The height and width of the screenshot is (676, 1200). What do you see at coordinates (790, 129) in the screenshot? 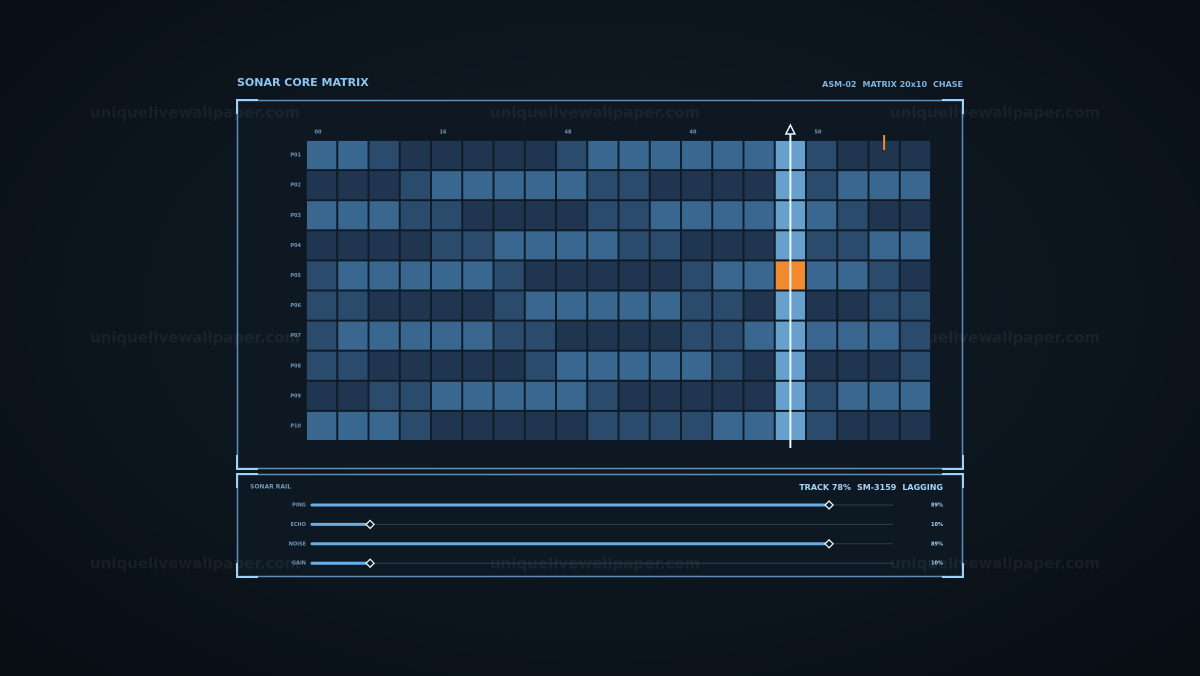
I see `playhead-arrow` at bounding box center [790, 129].